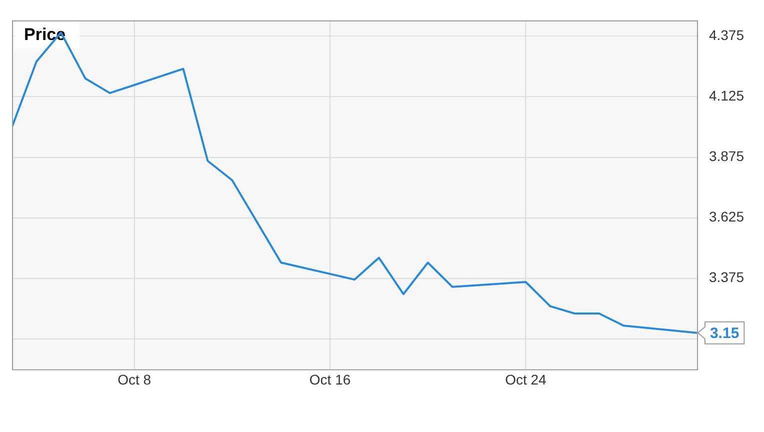  What do you see at coordinates (726, 277) in the screenshot?
I see `y-tick-label: 3.375` at bounding box center [726, 277].